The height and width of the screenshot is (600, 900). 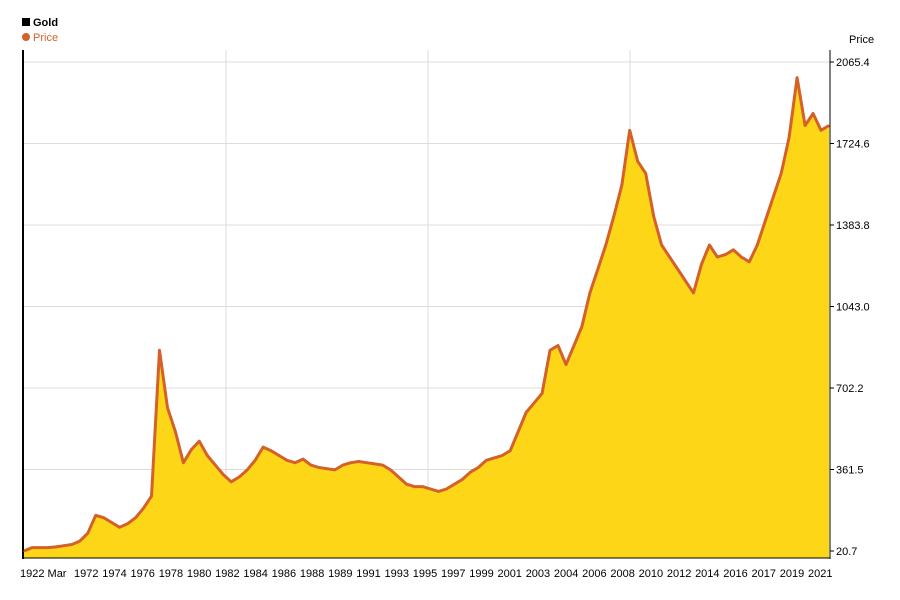 What do you see at coordinates (26, 22) in the screenshot?
I see `legend-title-swatch` at bounding box center [26, 22].